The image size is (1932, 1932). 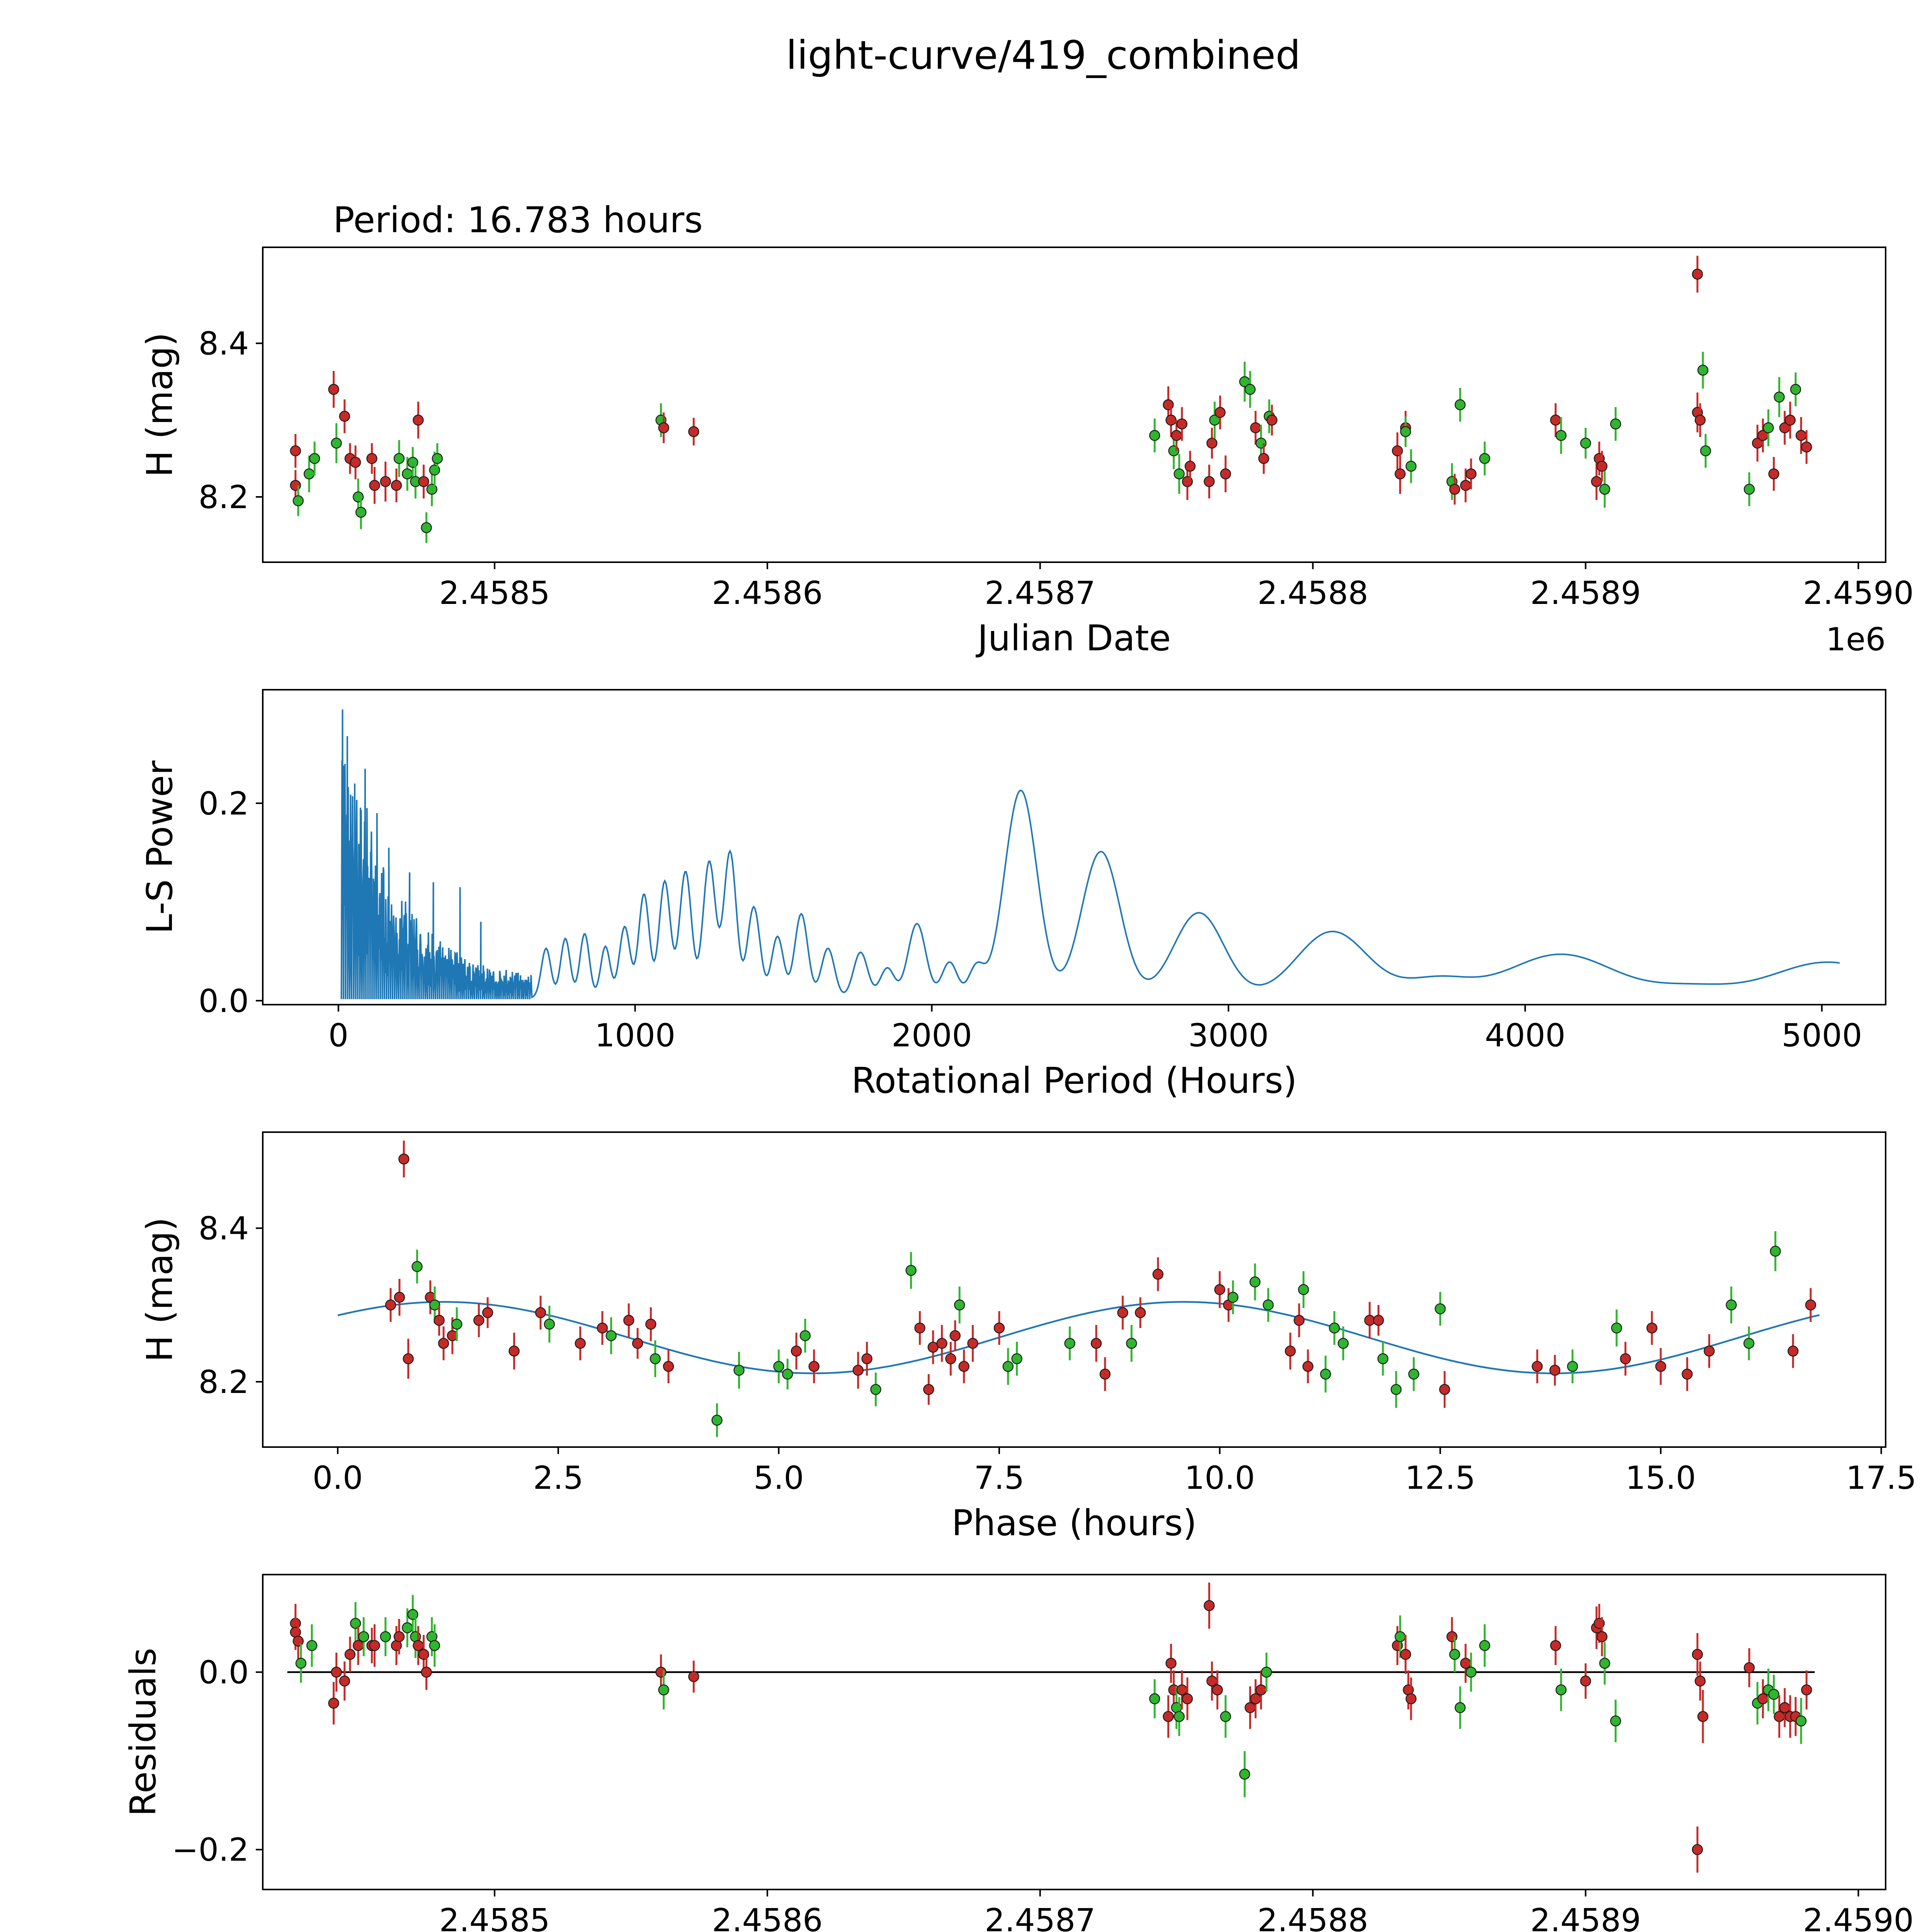 I want to click on x-tick-label: 2.4587, so click(x=1040, y=593).